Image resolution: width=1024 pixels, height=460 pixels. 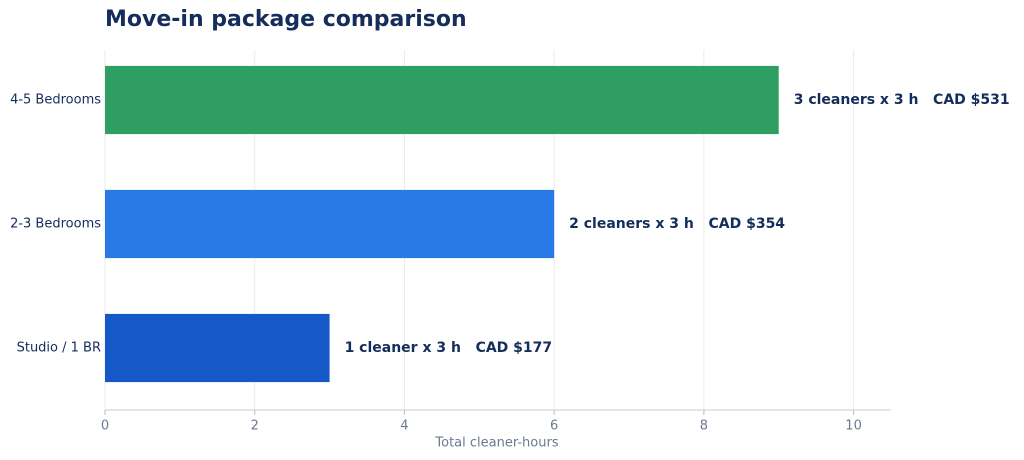 I want to click on x-tick-label: 8, so click(x=704, y=426).